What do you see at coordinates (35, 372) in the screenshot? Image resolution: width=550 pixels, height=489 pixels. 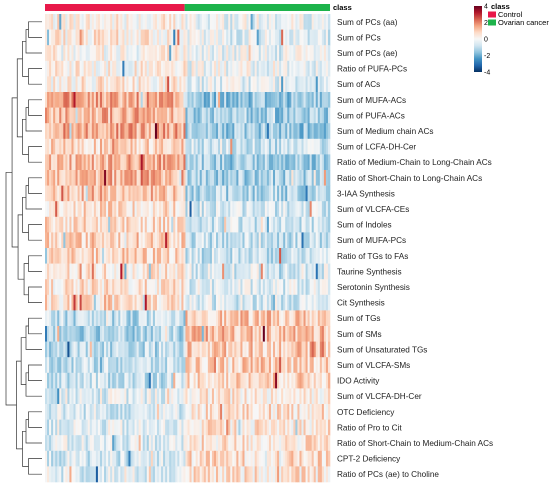 I see `dendrogram-branch` at bounding box center [35, 372].